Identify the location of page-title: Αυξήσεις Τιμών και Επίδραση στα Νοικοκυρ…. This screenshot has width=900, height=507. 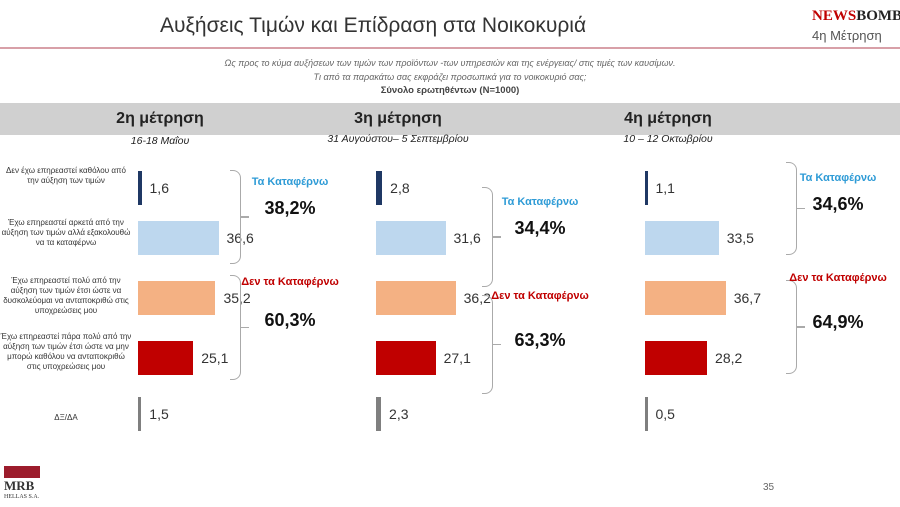
(373, 25).